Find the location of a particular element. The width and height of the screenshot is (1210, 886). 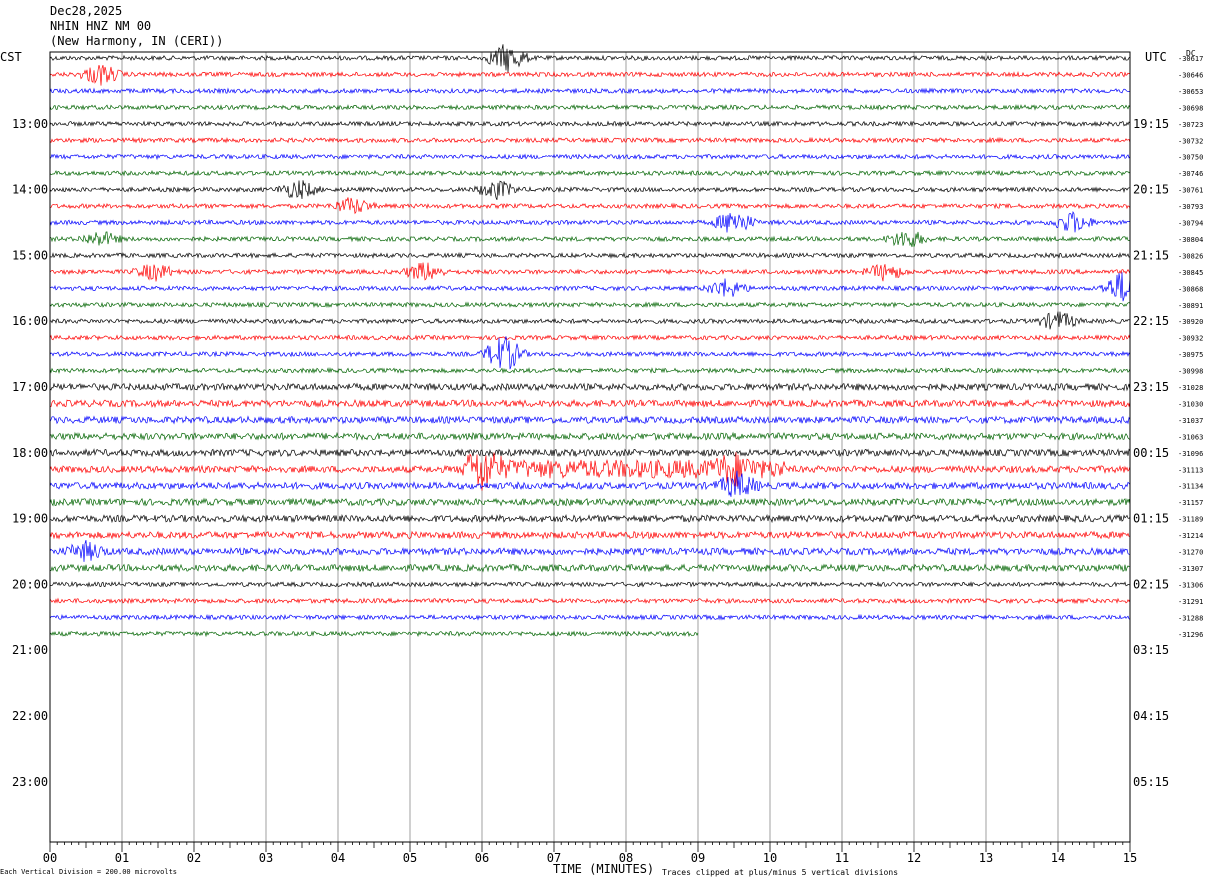

x-tick-label: 11 is located at coordinates (842, 858).